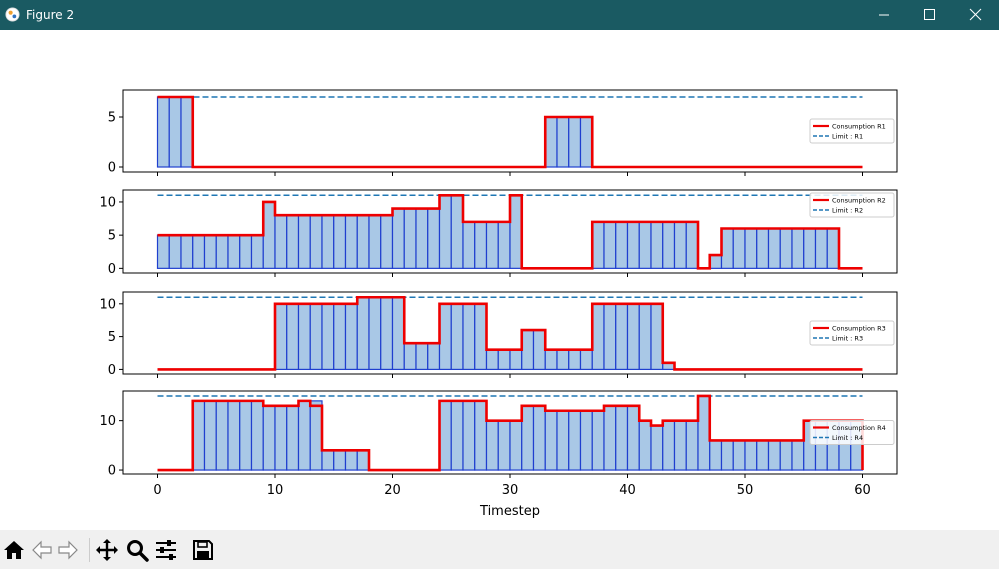 This screenshot has width=999, height=569. I want to click on axes-frame, so click(510, 131).